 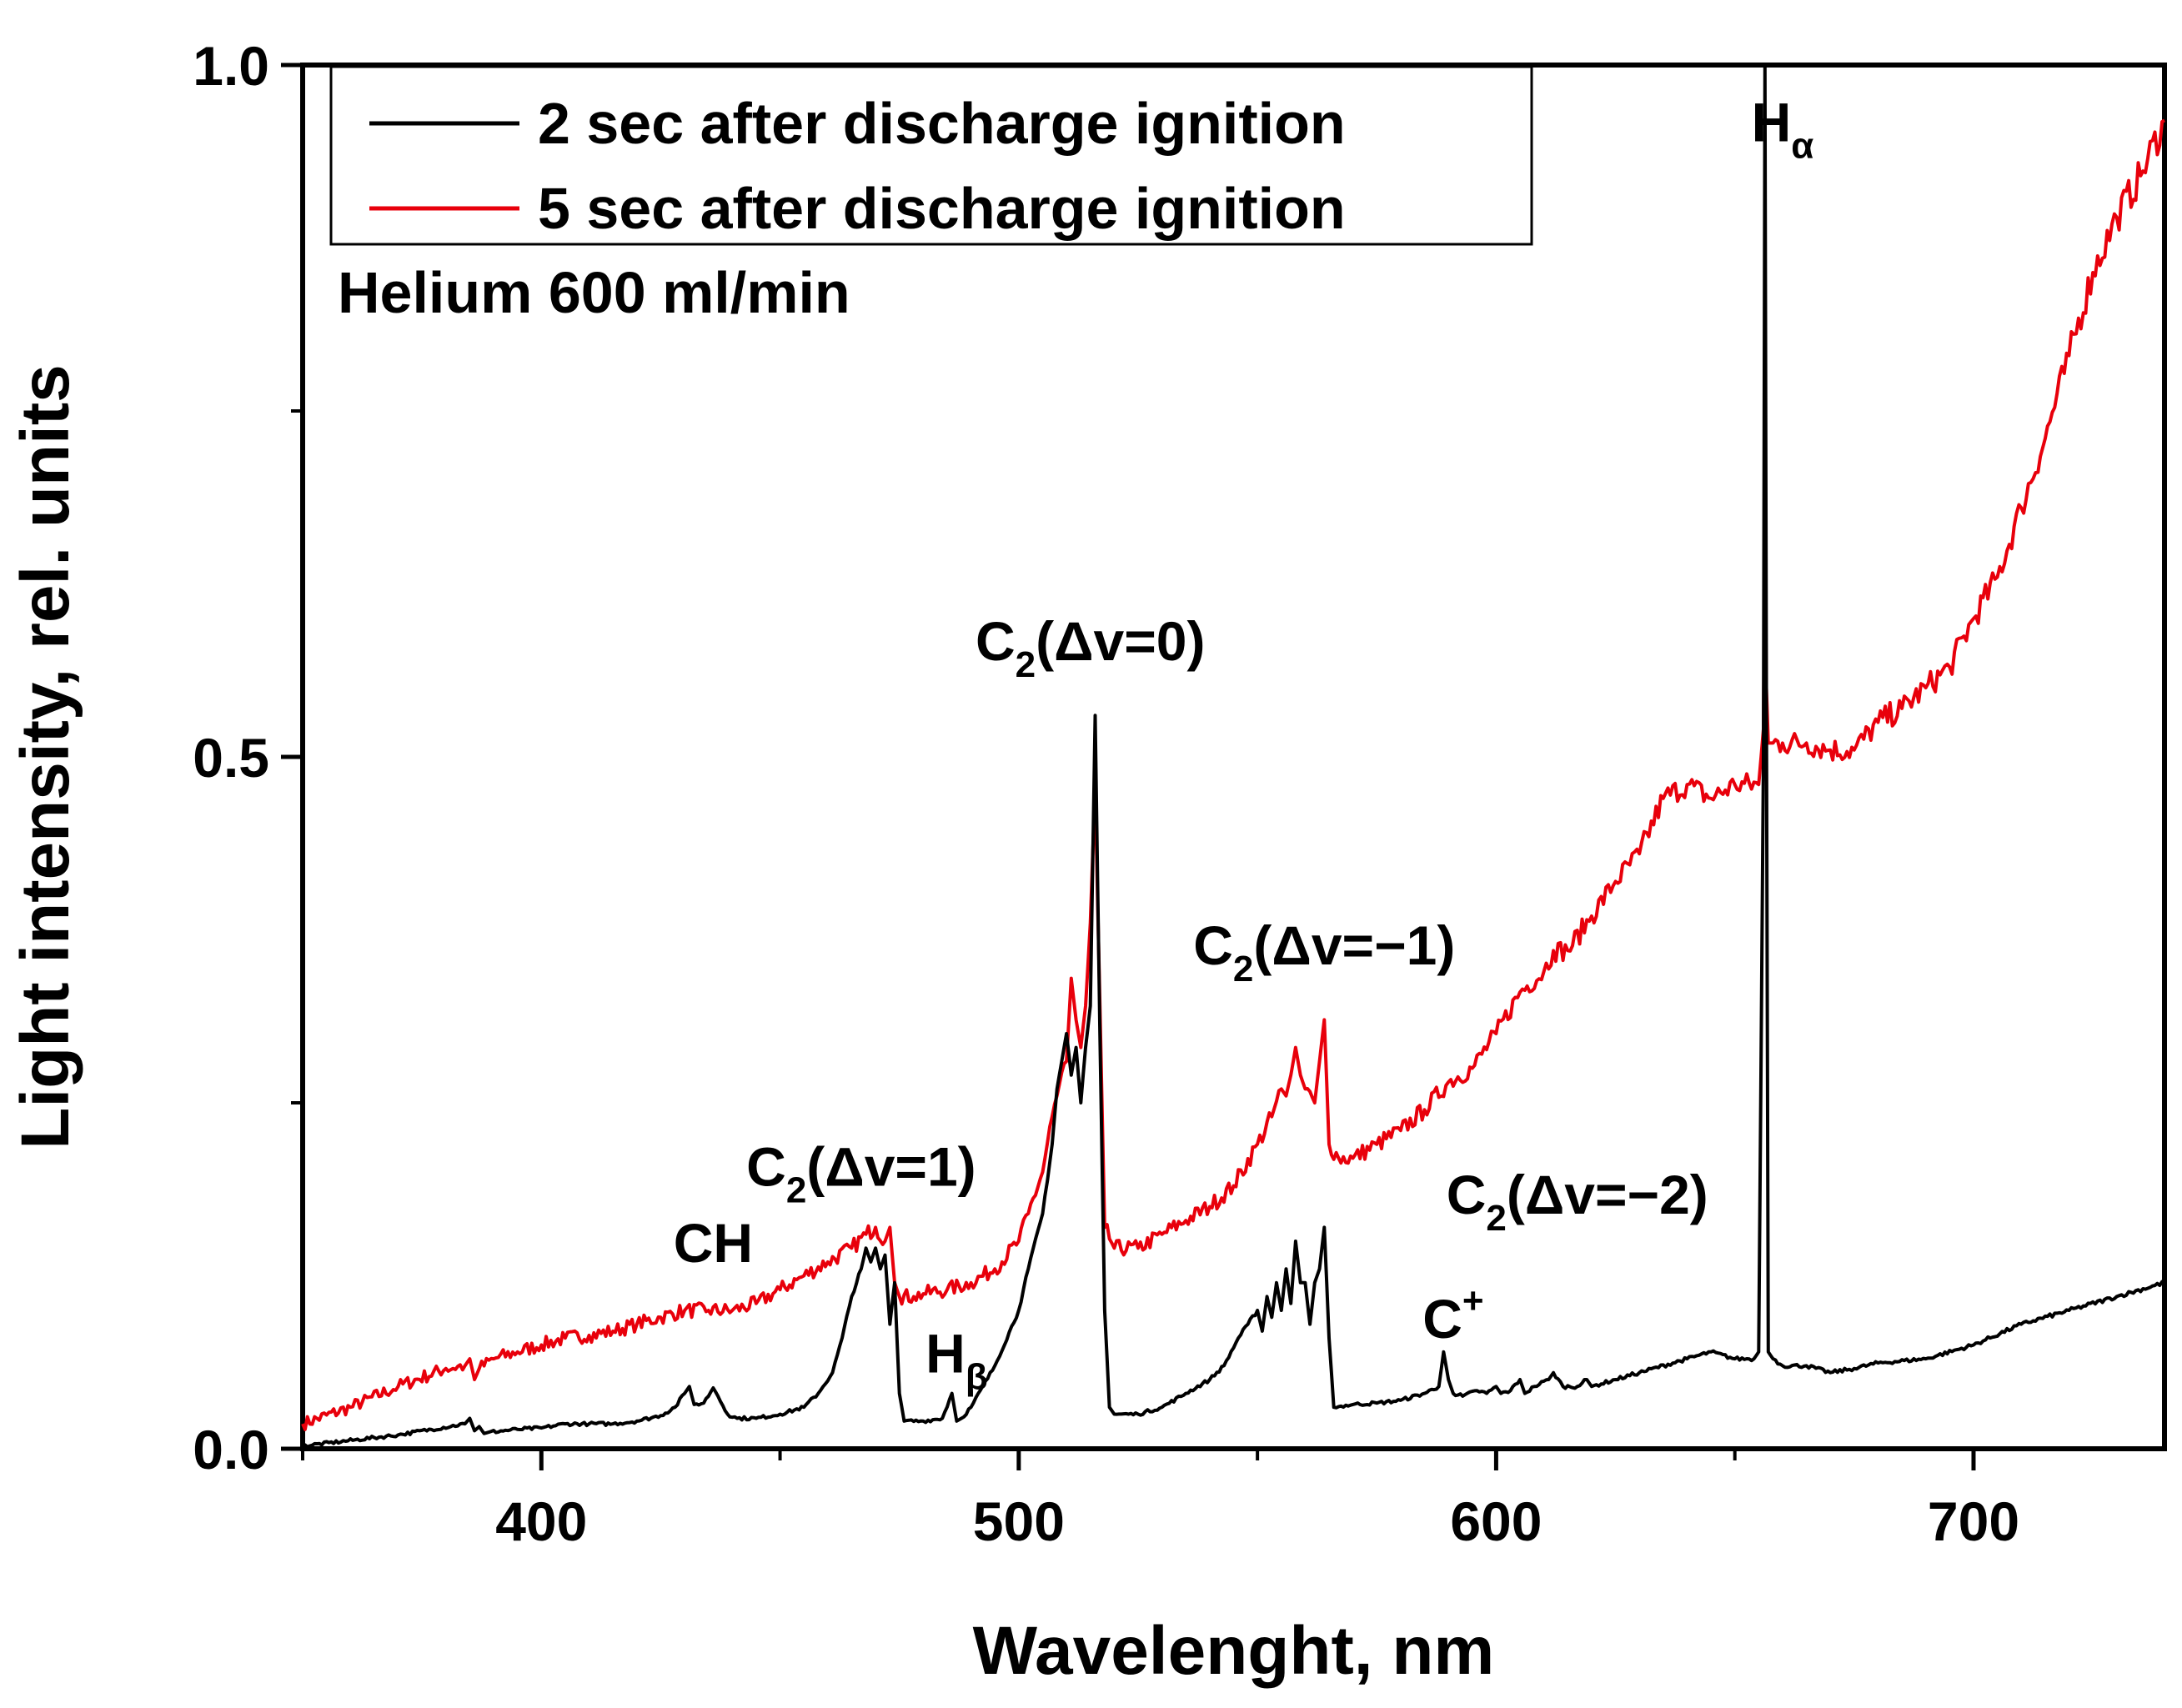 I want to click on peak-label-main: CH, so click(x=713, y=1243).